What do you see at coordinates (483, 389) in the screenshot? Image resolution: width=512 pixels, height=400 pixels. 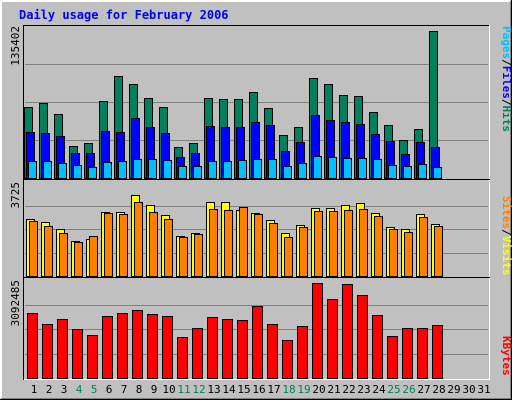 I see `day-label-31: 31` at bounding box center [483, 389].